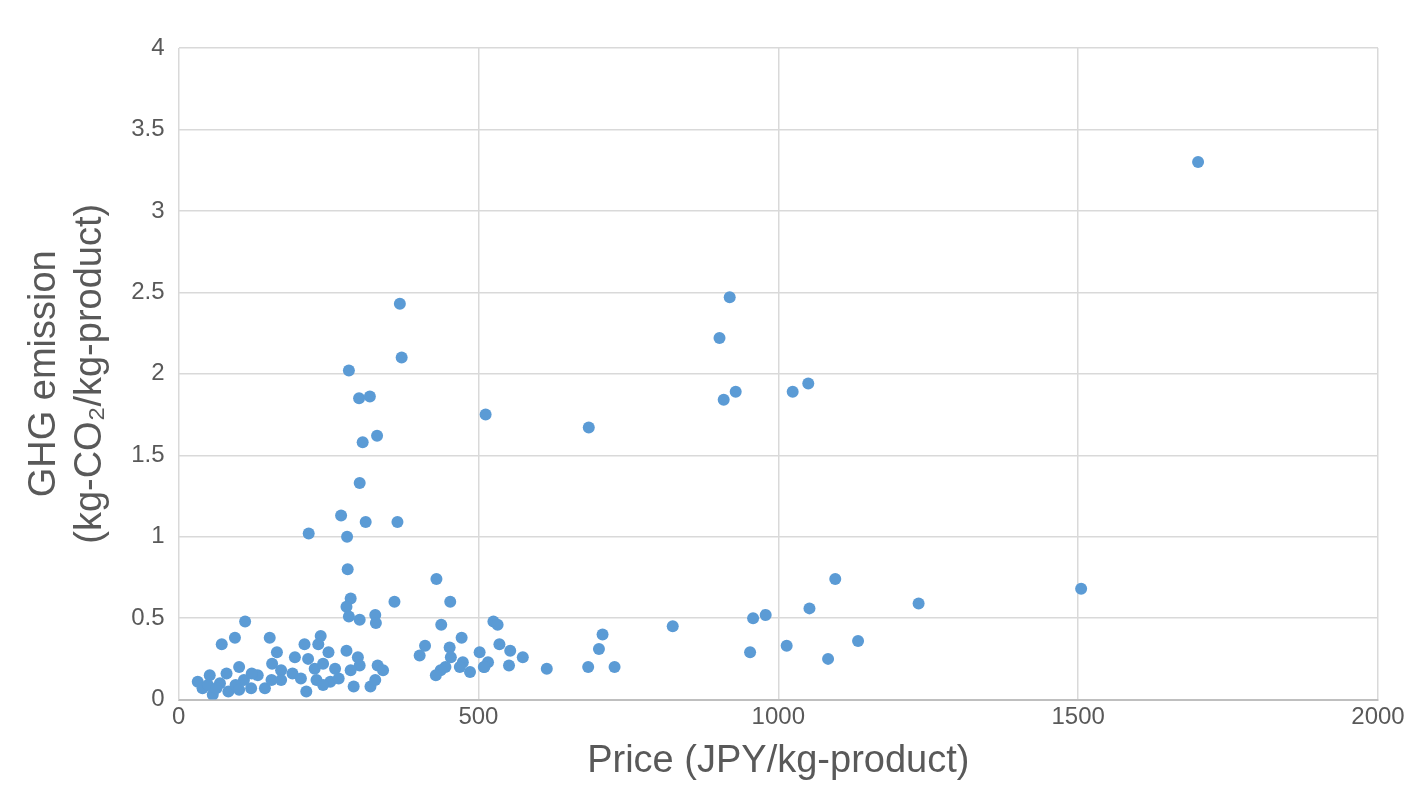 The width and height of the screenshot is (1425, 795). What do you see at coordinates (778, 715) in the screenshot?
I see `x-tick-label: 1000` at bounding box center [778, 715].